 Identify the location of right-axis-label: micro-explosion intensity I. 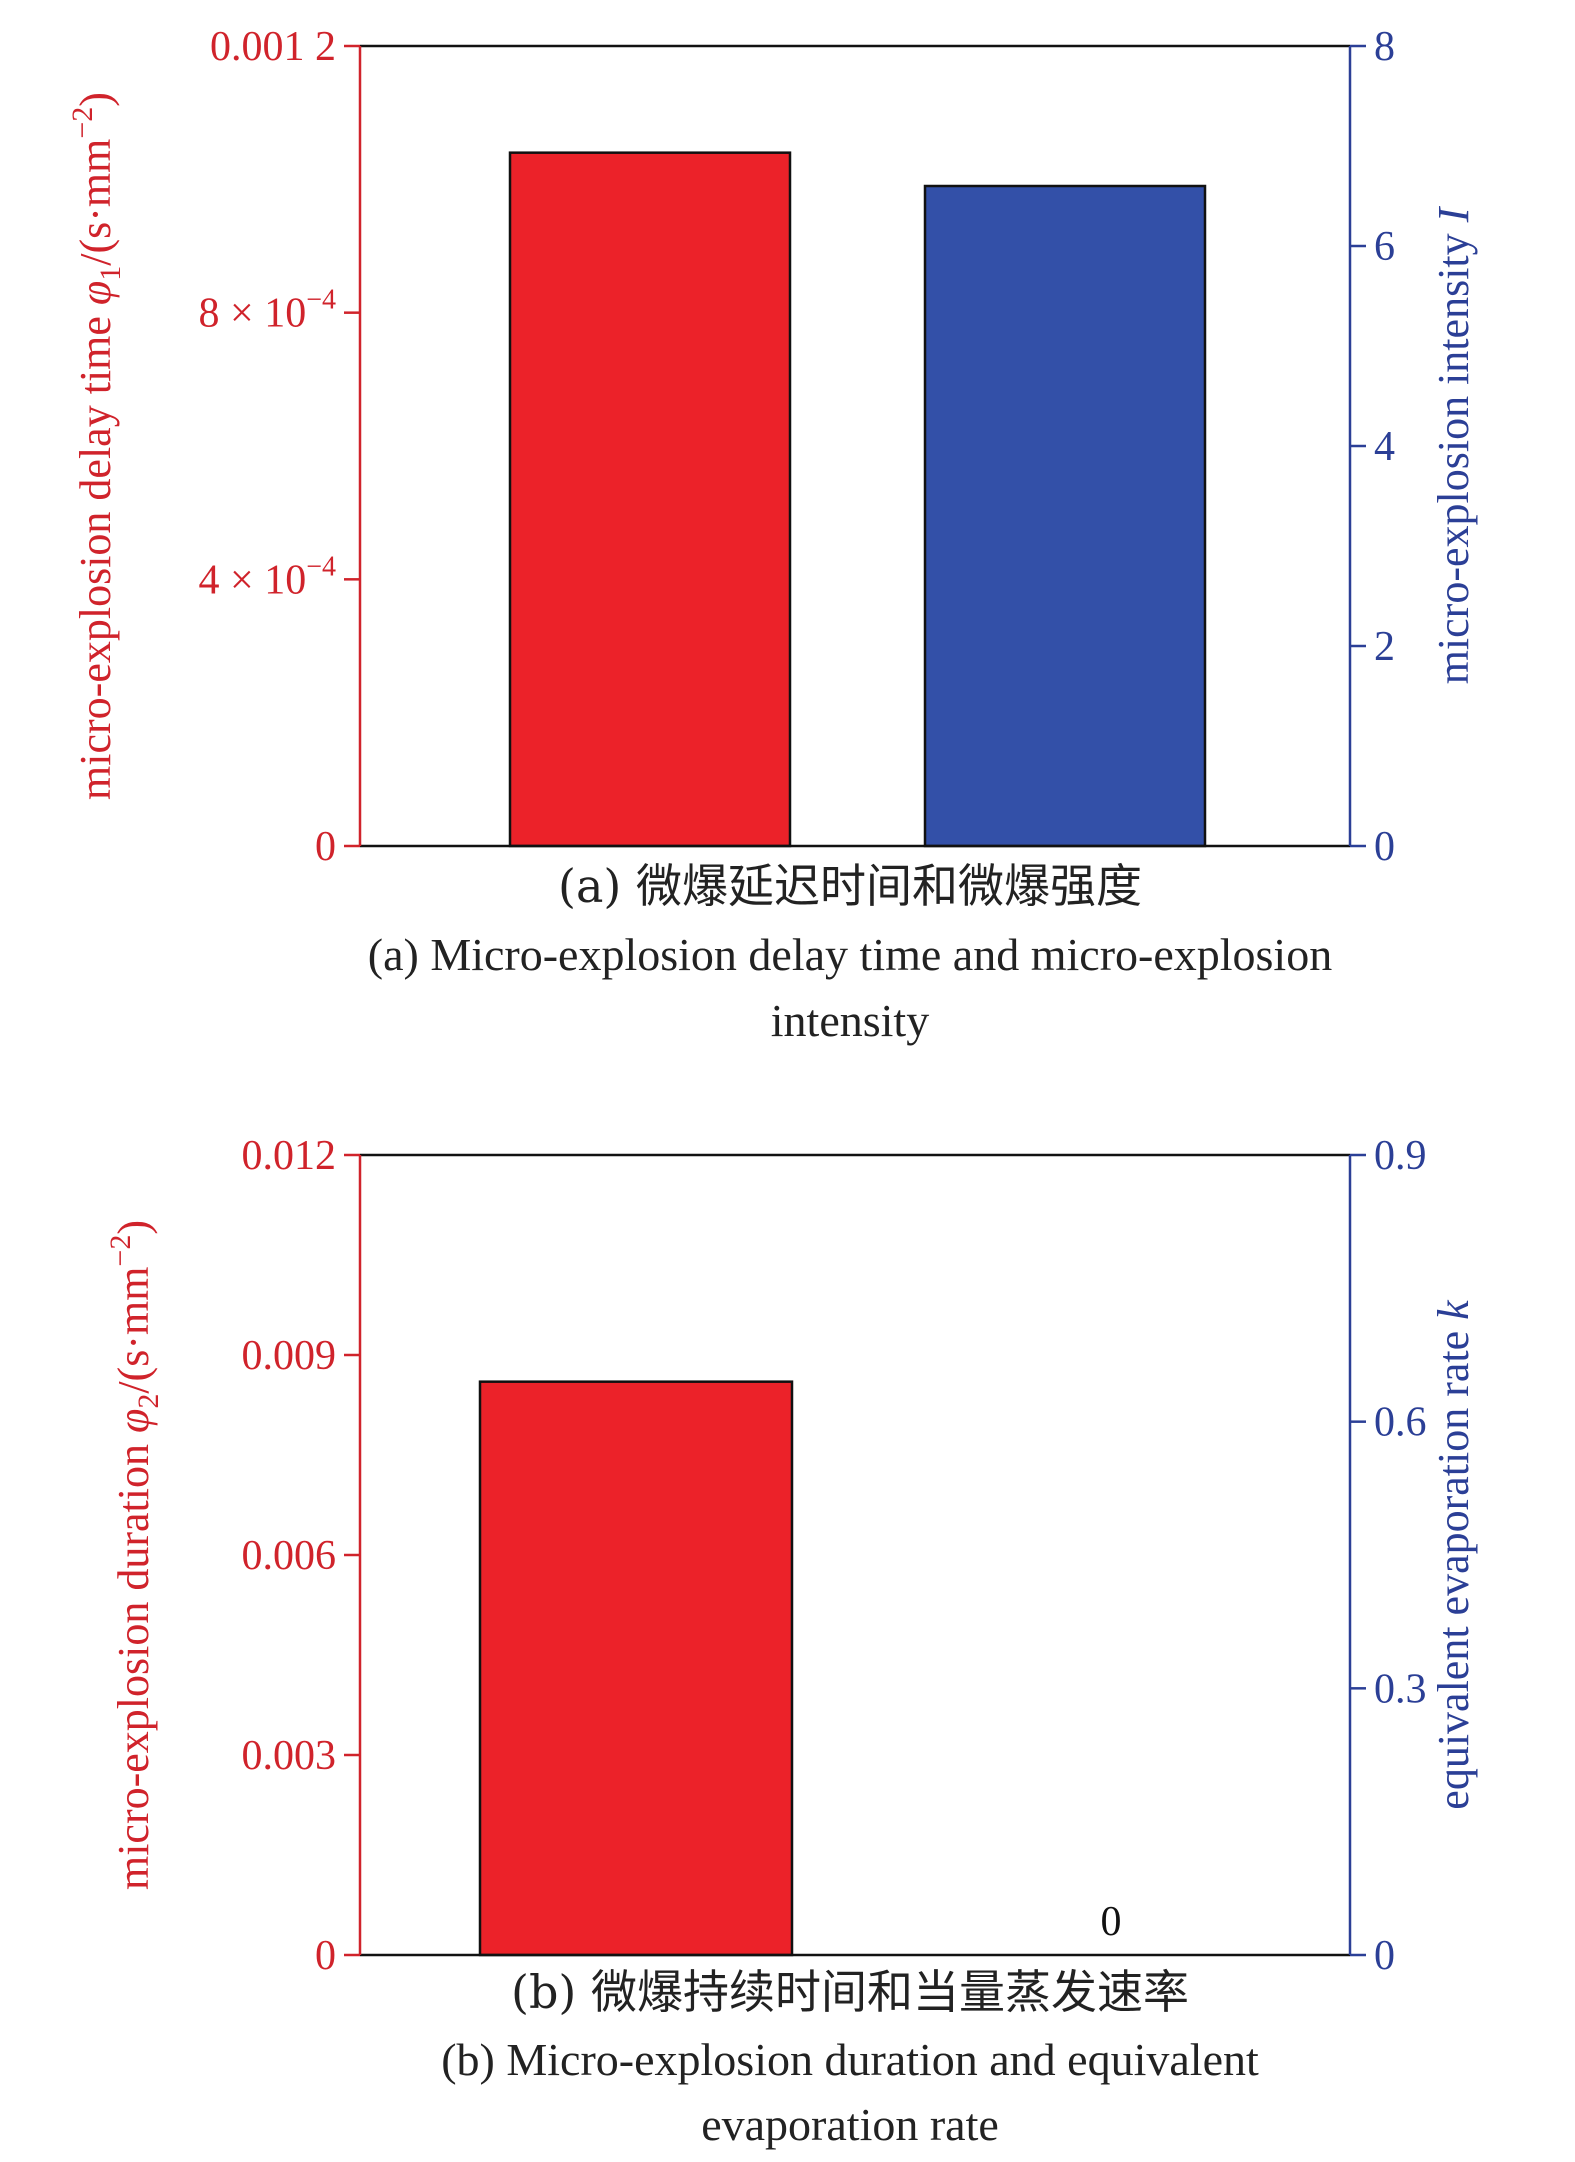
(1453, 444).